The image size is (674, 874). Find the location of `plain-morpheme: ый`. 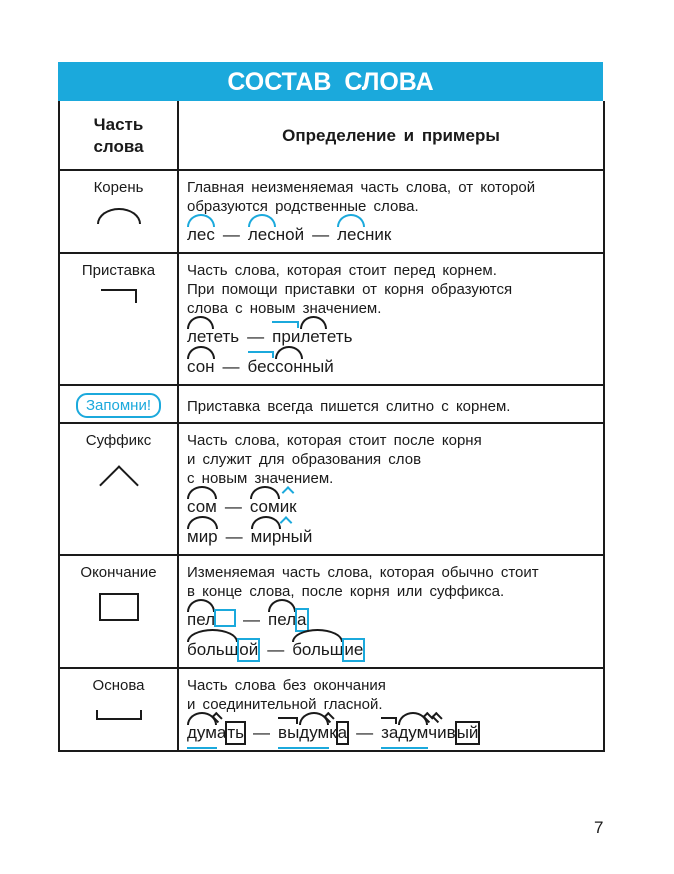

plain-morpheme: ый is located at coordinates (301, 536).